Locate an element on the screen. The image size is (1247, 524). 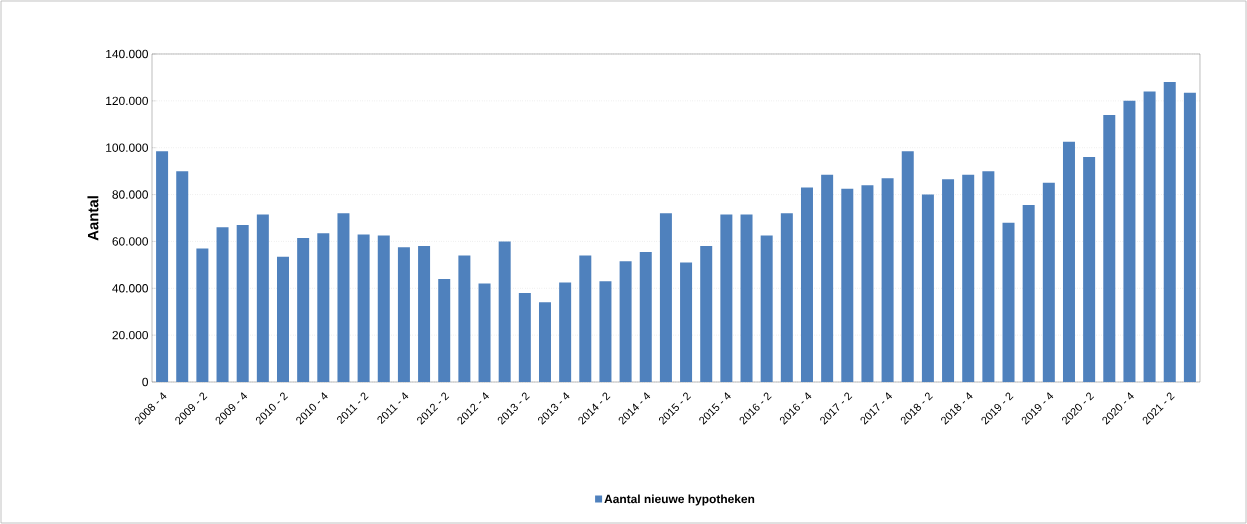
y-tick-label: 140.000 is located at coordinates (127, 54).